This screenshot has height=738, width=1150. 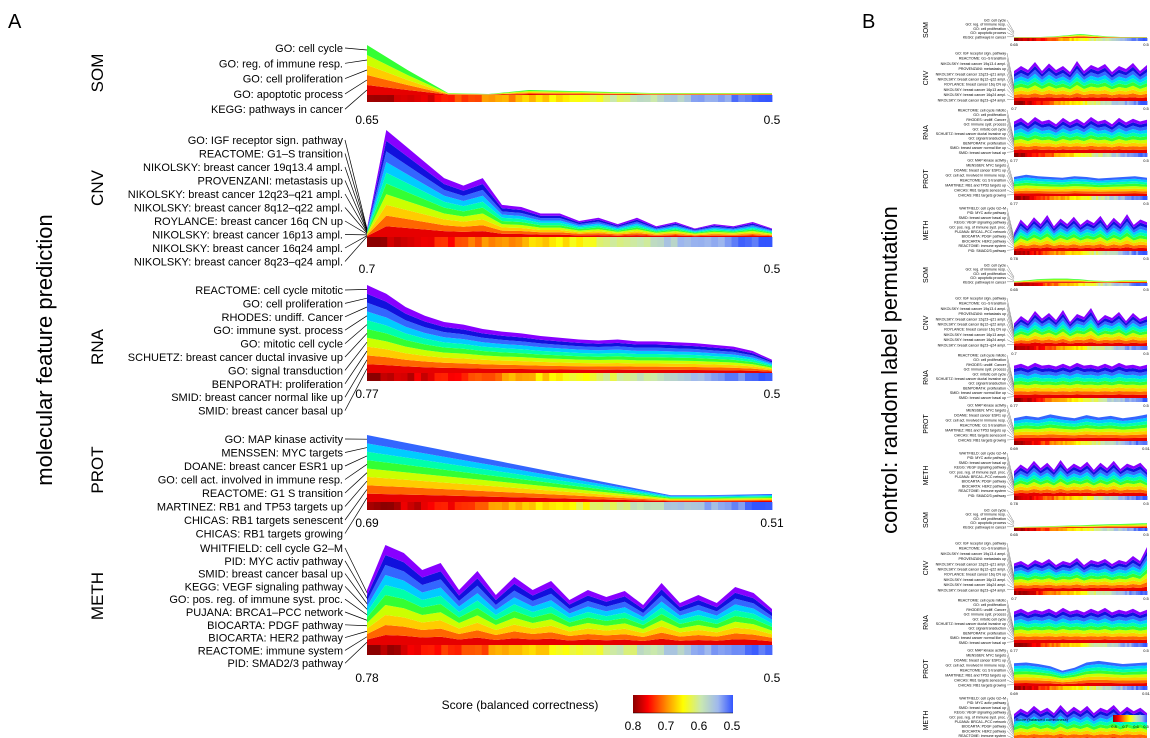 What do you see at coordinates (15, 22) in the screenshot?
I see `panel-a-letter: A` at bounding box center [15, 22].